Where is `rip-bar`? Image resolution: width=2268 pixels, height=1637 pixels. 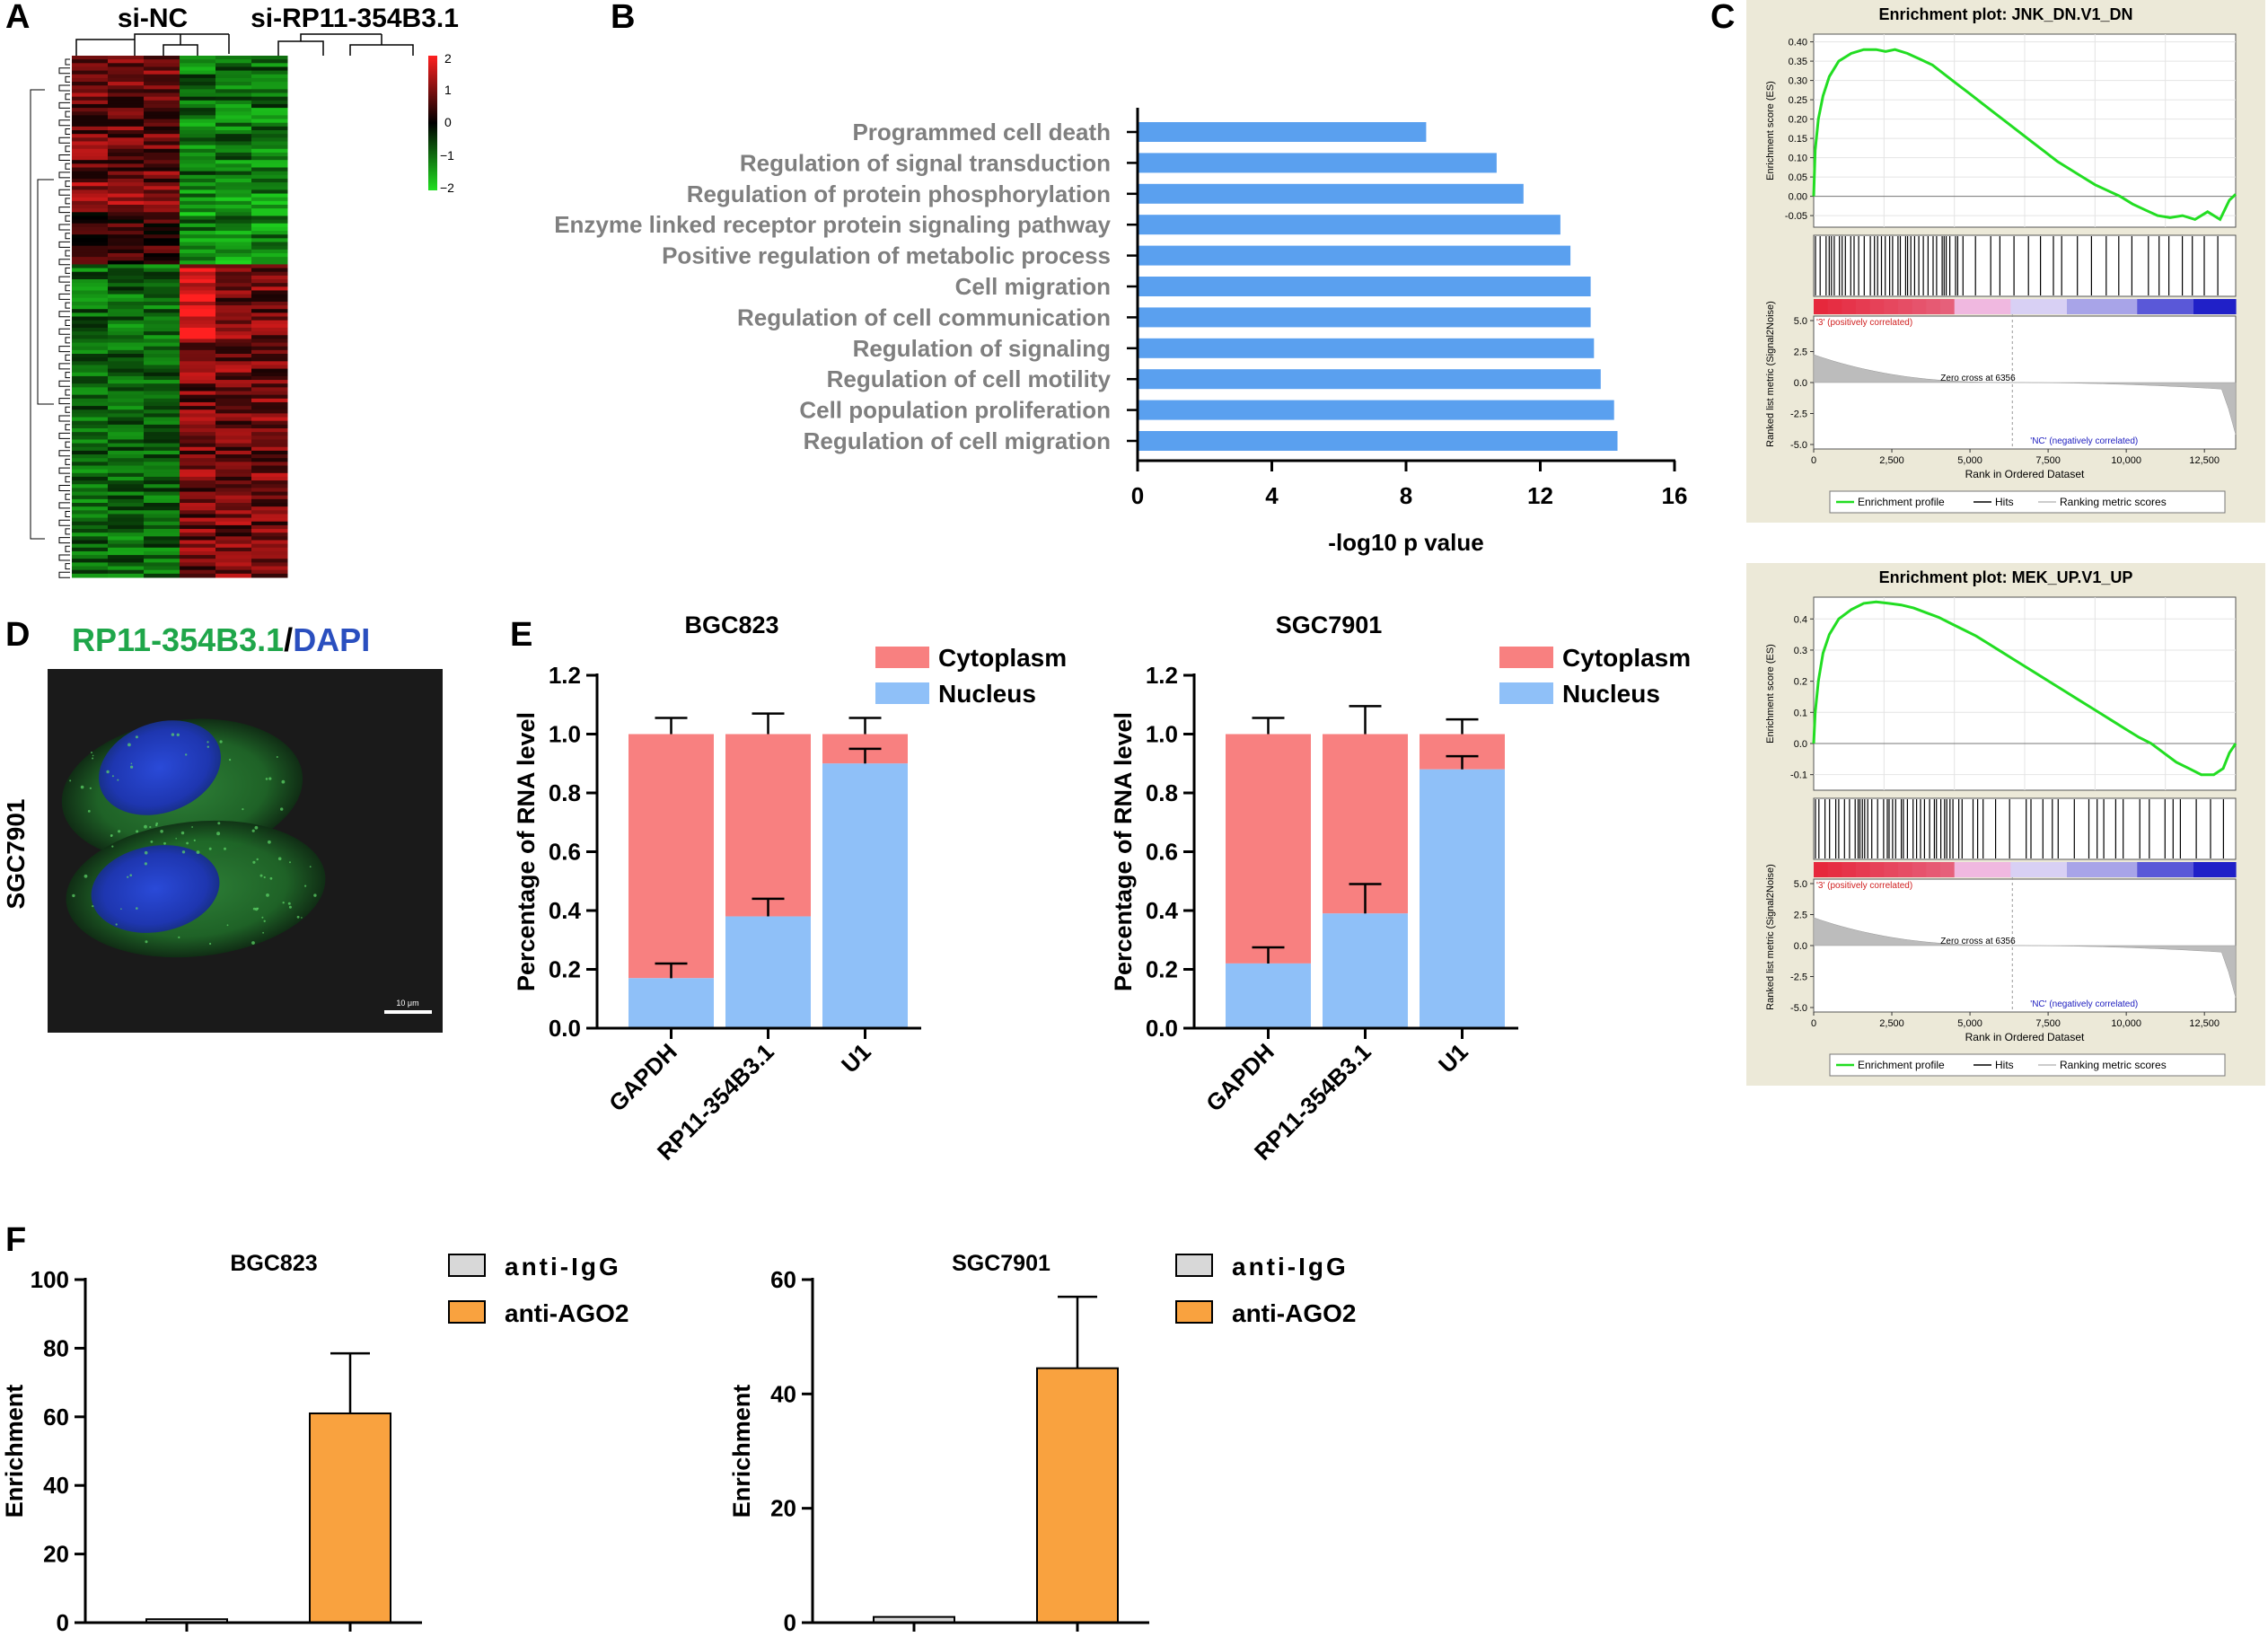 rip-bar is located at coordinates (350, 1518).